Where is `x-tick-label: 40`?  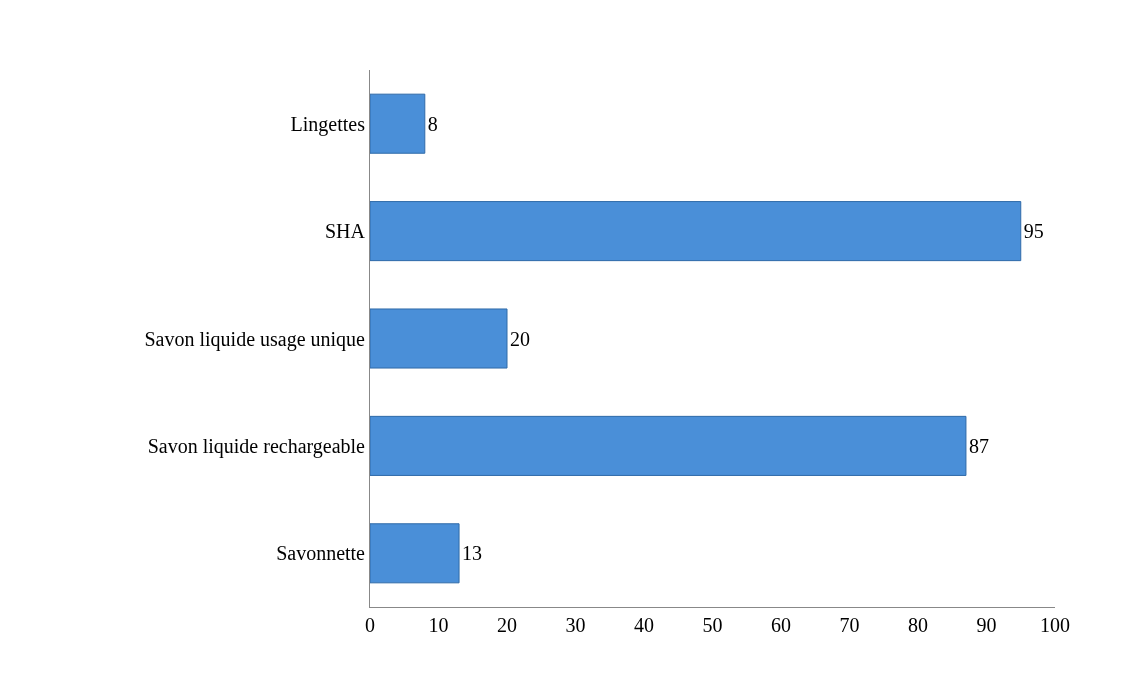
x-tick-label: 40 is located at coordinates (644, 625).